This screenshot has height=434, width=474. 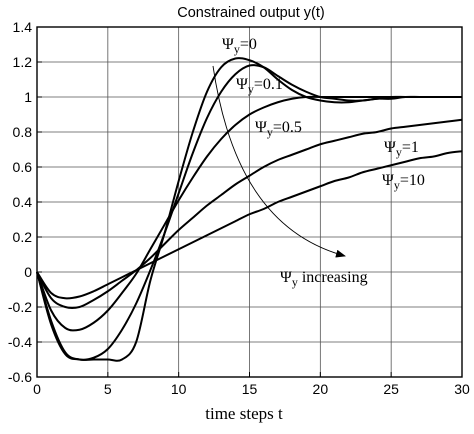 I want to click on y-tick-label: 0.6, so click(x=23, y=167).